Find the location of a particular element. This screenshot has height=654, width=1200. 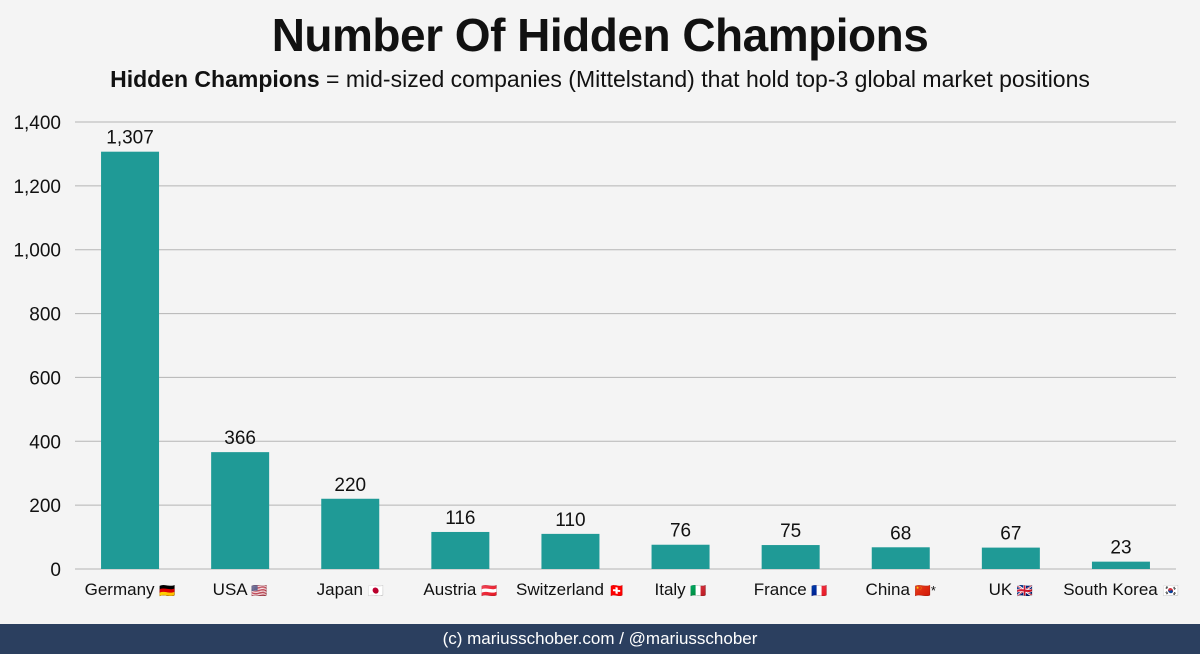

chart-title: Number Of Hidden Champions is located at coordinates (600, 35).